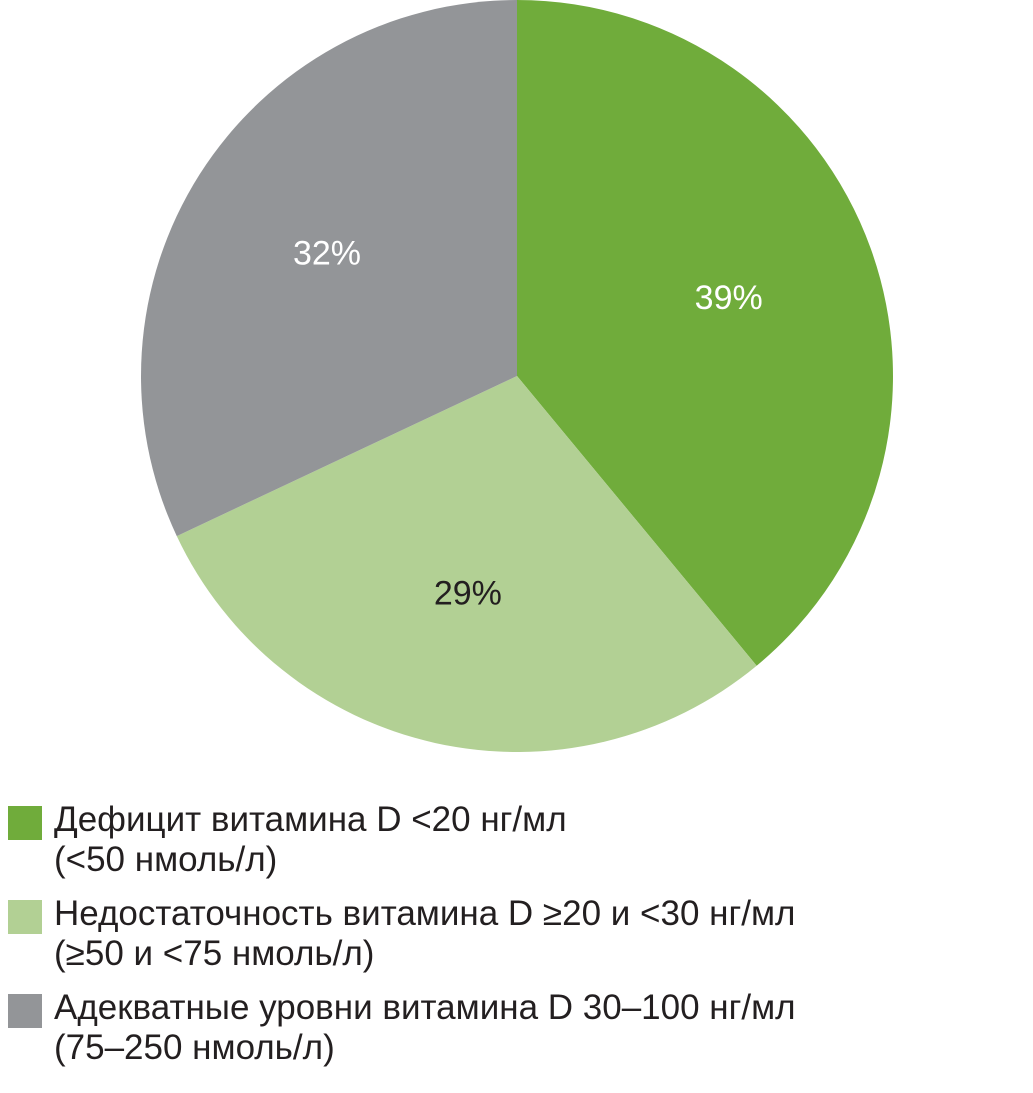 This screenshot has width=1033, height=1093. I want to click on legend-swatch-insufficiency, so click(25, 917).